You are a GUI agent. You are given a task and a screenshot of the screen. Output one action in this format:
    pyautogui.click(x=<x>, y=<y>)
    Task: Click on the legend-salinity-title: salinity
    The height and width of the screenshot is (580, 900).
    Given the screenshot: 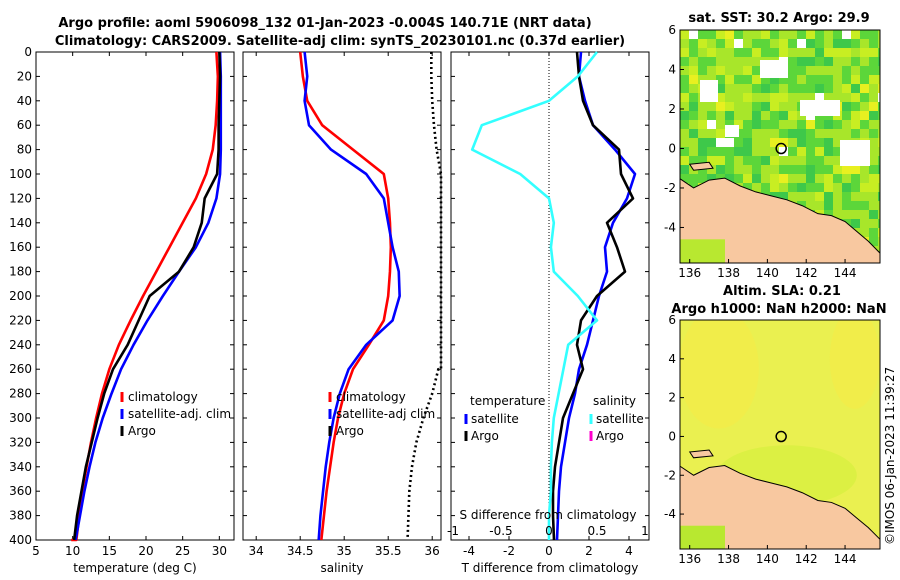 What is the action you would take?
    pyautogui.click(x=614, y=401)
    